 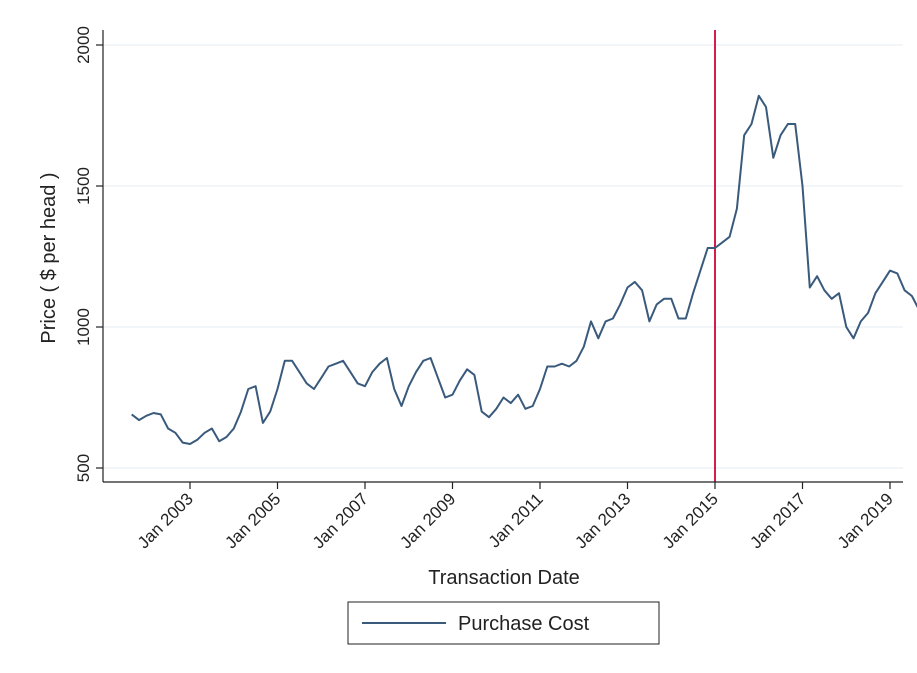 I want to click on y-tick-label: 2000, so click(x=83, y=45).